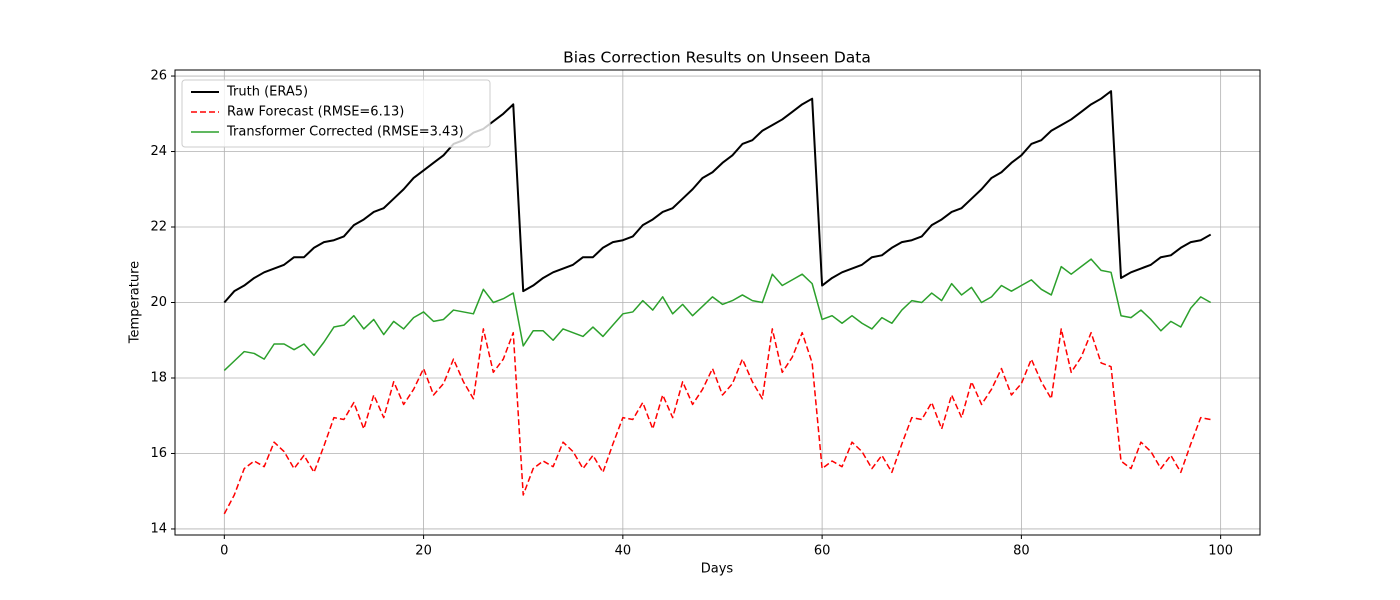 This screenshot has height=600, width=1400. I want to click on y-tick-label: 24, so click(158, 151).